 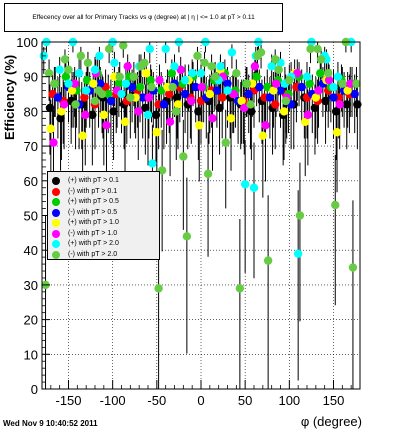 What do you see at coordinates (31, 181) in the screenshot?
I see `y-tick-label: 60` at bounding box center [31, 181].